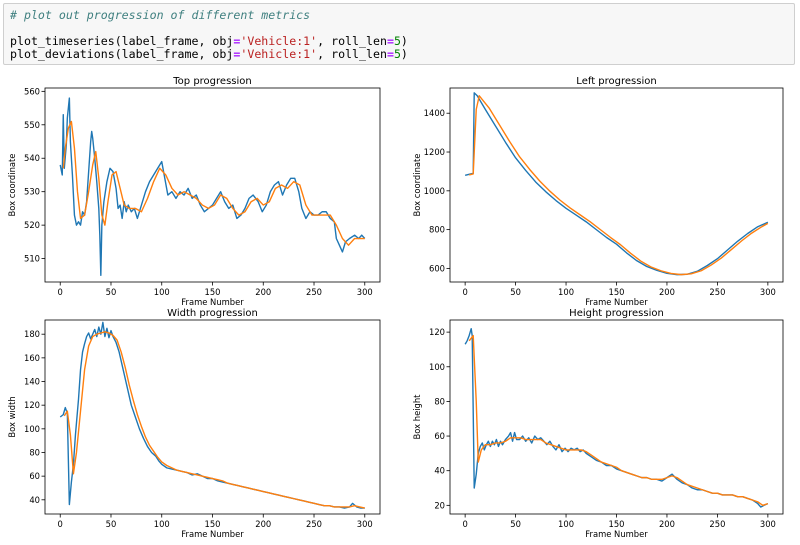 The image size is (800, 545). What do you see at coordinates (437, 230) in the screenshot?
I see `y-tick-label: 800` at bounding box center [437, 230].